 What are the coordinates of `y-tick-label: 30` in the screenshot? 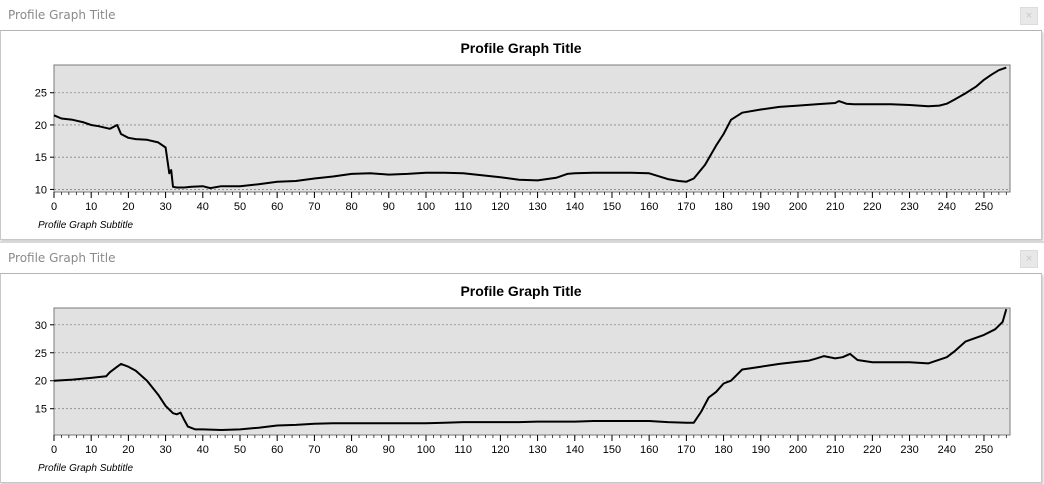 It's located at (41, 326).